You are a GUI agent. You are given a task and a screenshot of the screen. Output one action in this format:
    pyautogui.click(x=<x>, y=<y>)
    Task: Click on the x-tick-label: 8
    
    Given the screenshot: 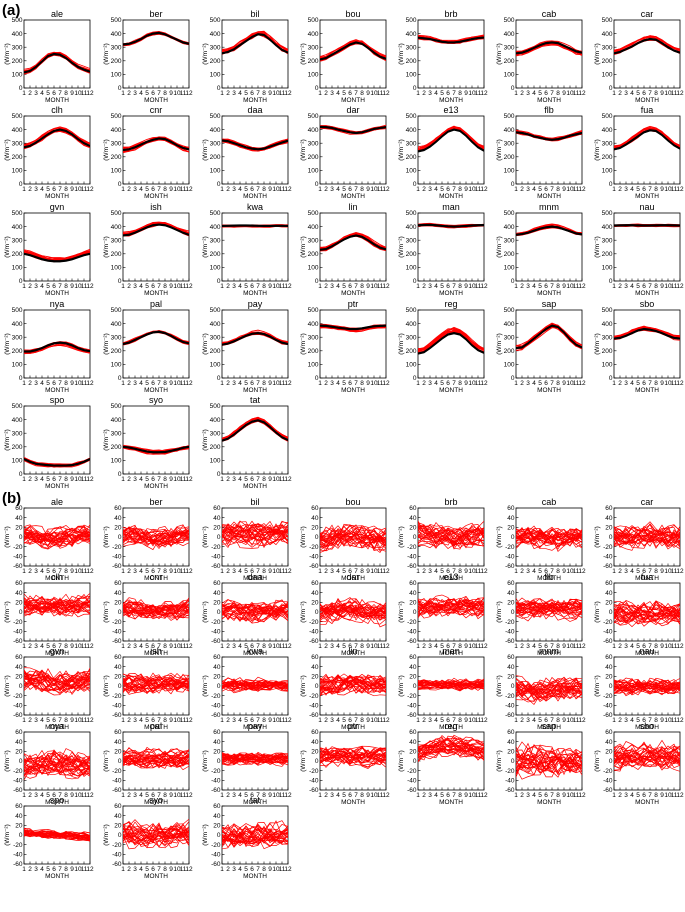 What is the action you would take?
    pyautogui.click(x=460, y=93)
    